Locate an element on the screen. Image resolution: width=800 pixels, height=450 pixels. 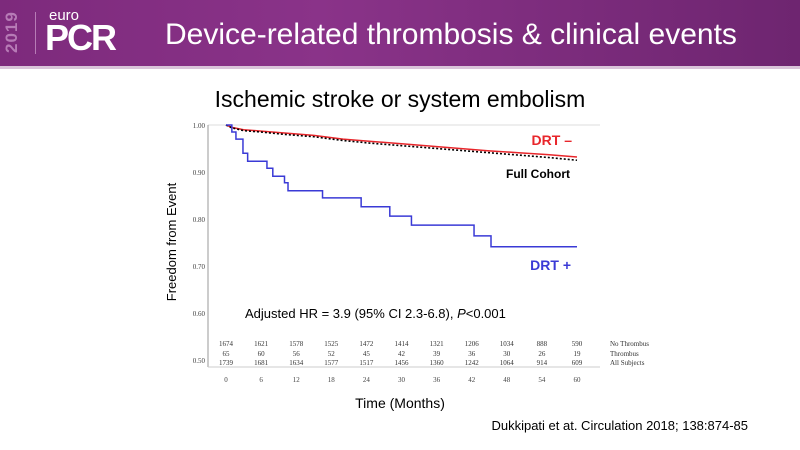
logo-euro: euro is located at coordinates (64, 15).